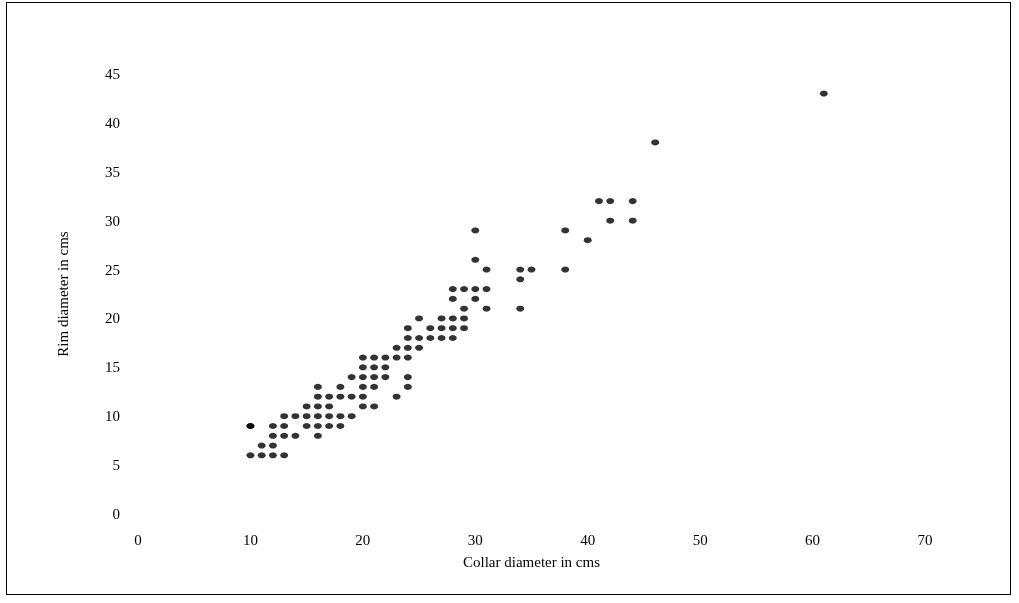  Describe the element at coordinates (250, 539) in the screenshot. I see `x-tick-label: 10` at that location.